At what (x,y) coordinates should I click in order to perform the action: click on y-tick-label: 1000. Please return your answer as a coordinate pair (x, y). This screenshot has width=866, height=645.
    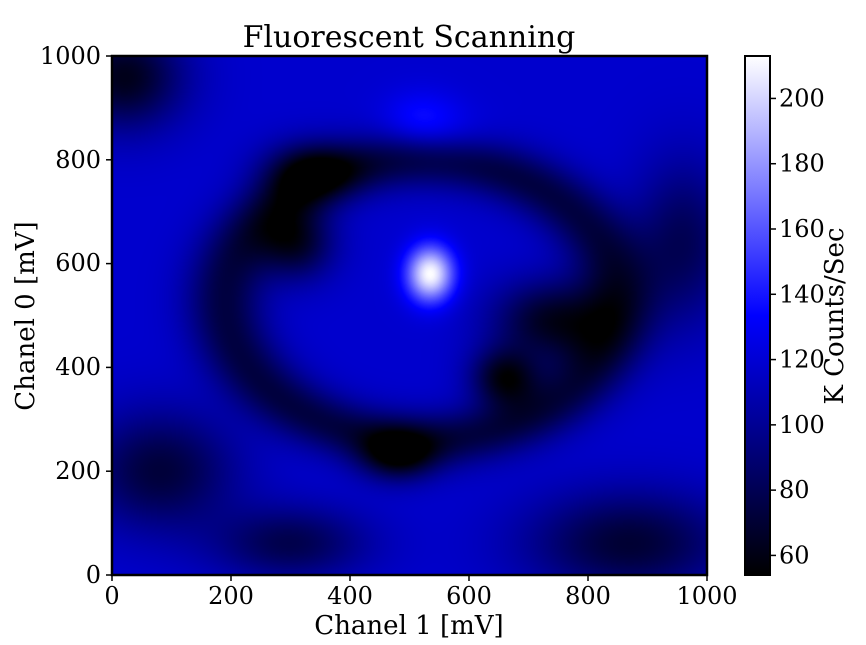
    Looking at the image, I should click on (70, 56).